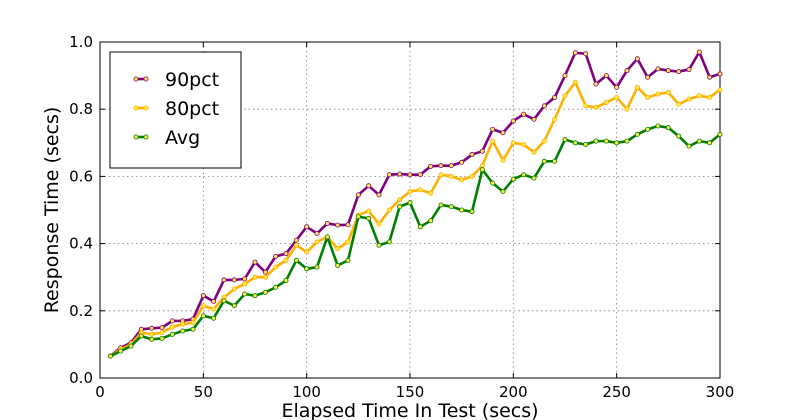  Describe the element at coordinates (175, 110) in the screenshot. I see `legend-box` at that location.